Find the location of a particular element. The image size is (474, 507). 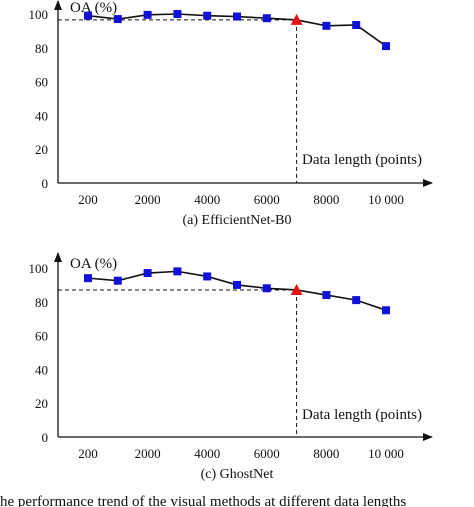

panel-caption: (c) GhostNet is located at coordinates (237, 474).